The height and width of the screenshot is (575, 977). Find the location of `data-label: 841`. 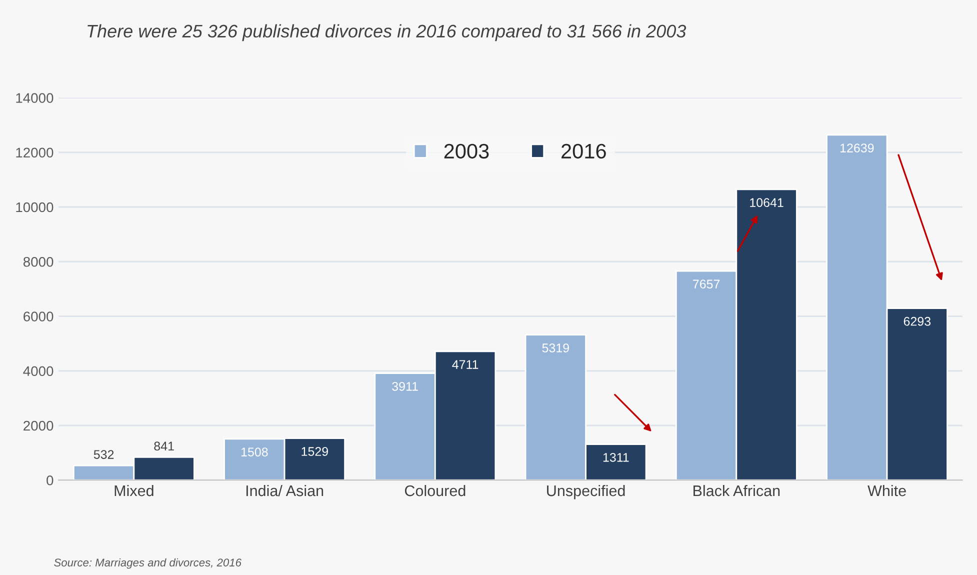

data-label: 841 is located at coordinates (164, 446).